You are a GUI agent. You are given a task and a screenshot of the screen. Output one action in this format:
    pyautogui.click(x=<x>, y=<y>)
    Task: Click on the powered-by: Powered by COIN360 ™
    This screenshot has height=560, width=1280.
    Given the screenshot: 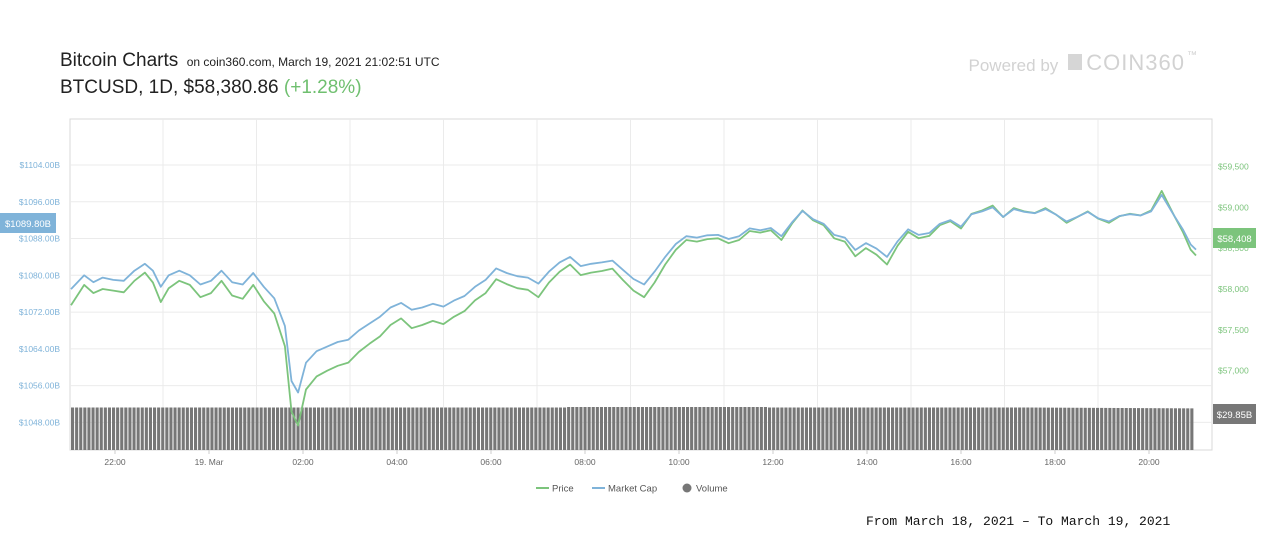 What is the action you would take?
    pyautogui.click(x=1084, y=63)
    